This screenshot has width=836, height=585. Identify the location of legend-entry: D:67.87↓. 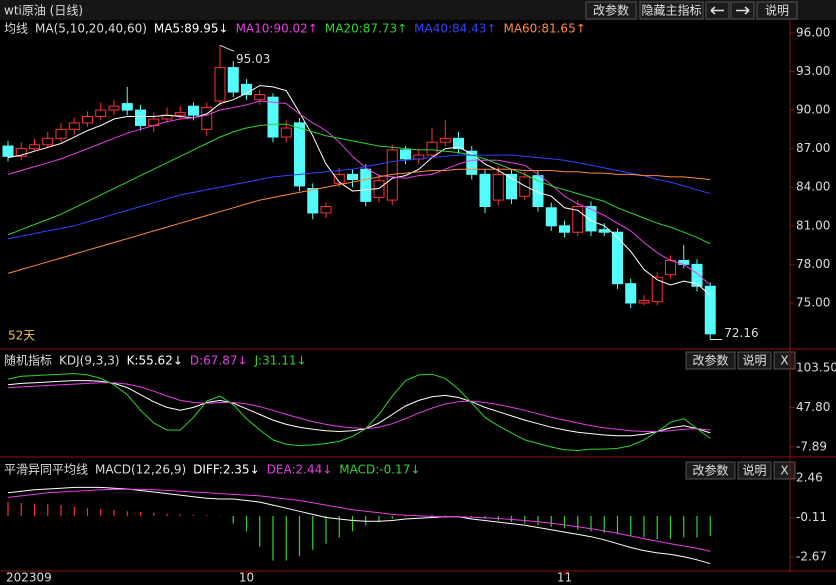
(219, 361).